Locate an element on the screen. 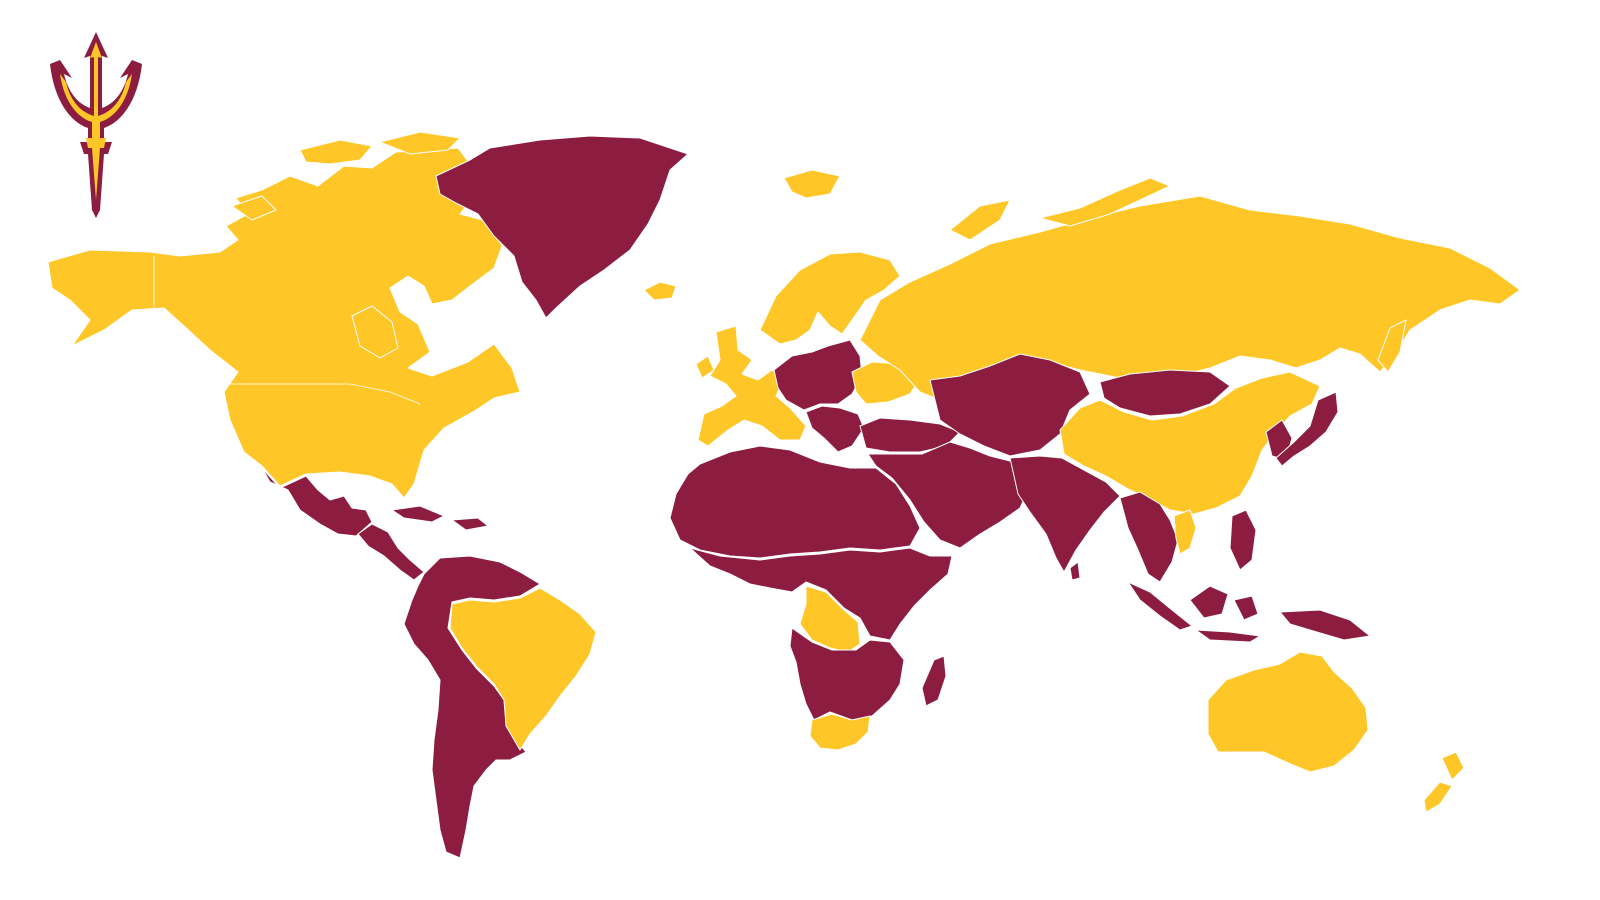  region-new-zealand is located at coordinates (1444, 782).